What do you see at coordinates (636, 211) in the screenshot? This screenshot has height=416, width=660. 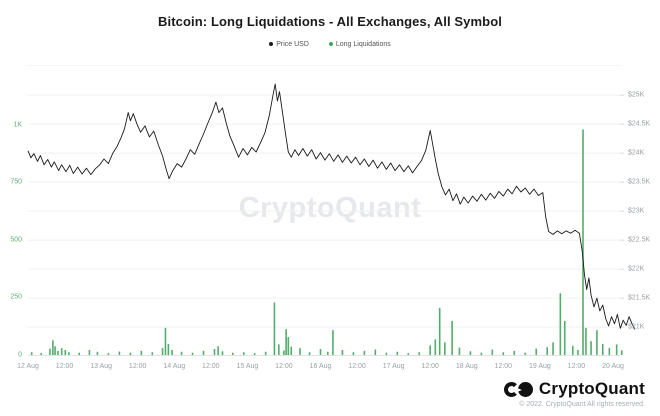 I see `y-right-tick-label: $23K` at bounding box center [636, 211].